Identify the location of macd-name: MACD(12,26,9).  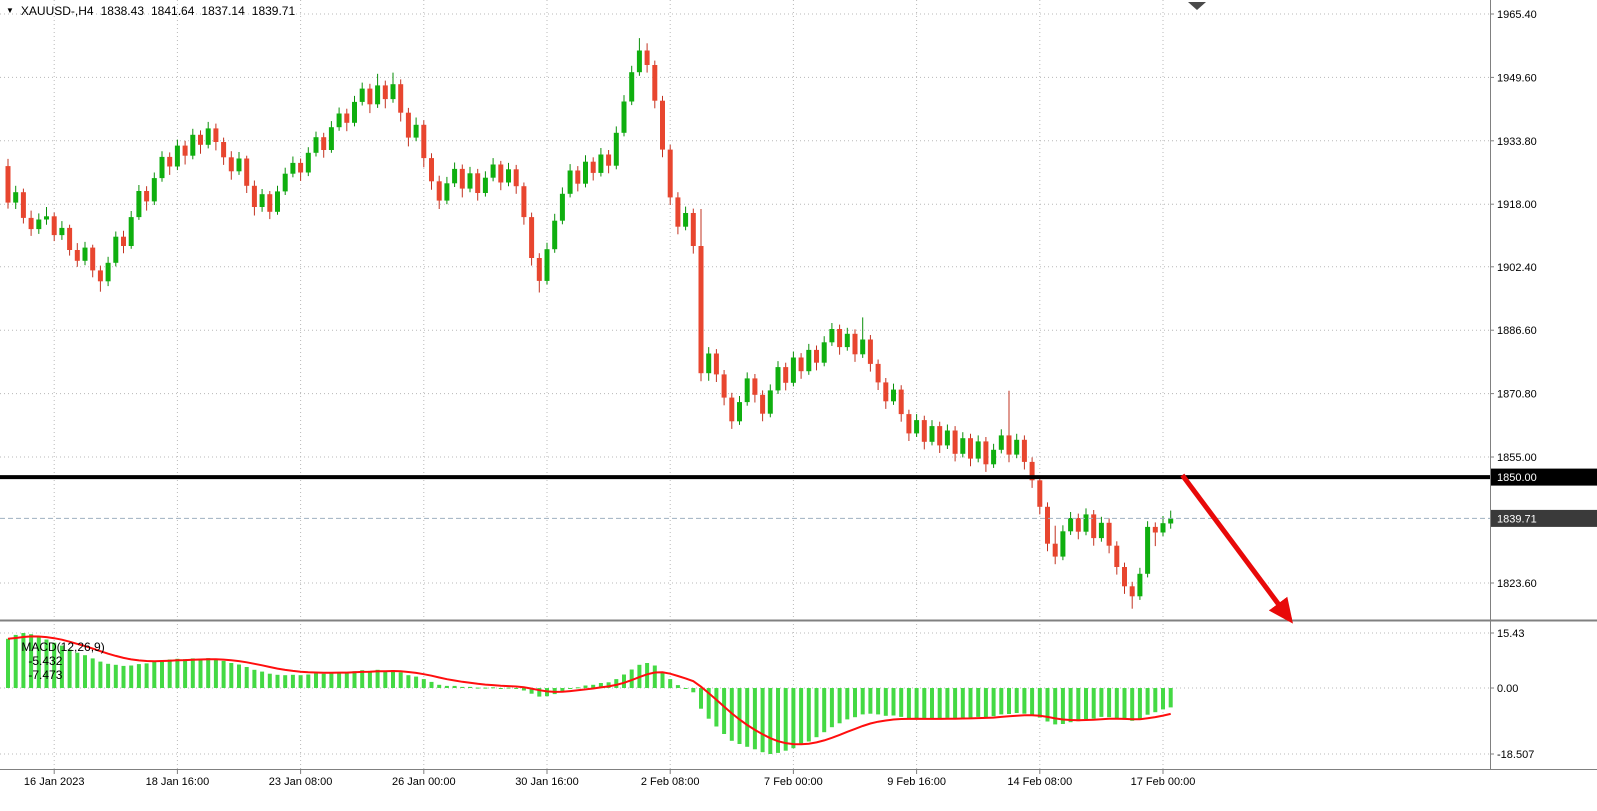
(63, 647).